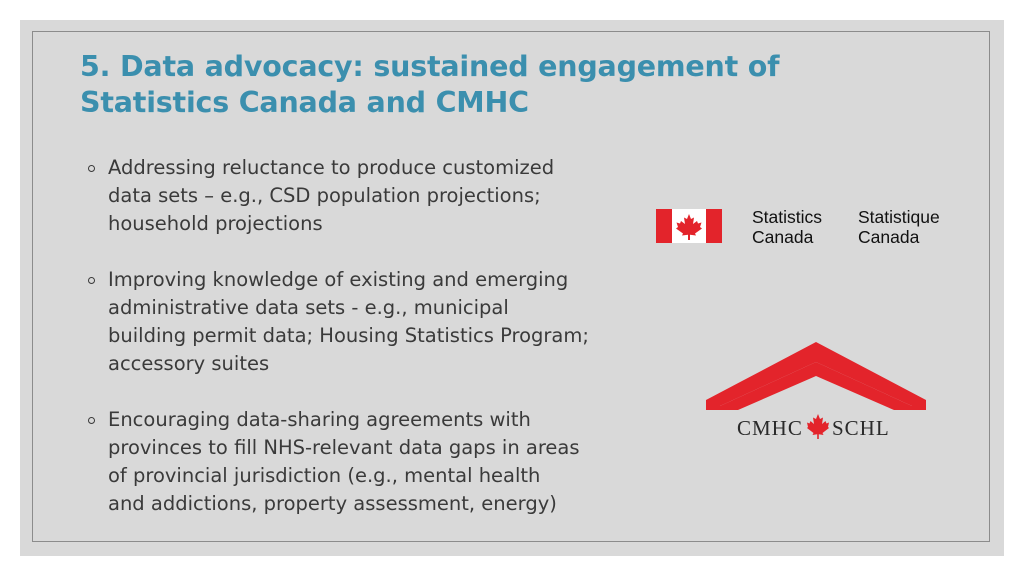 This screenshot has width=1024, height=576. What do you see at coordinates (818, 426) in the screenshot?
I see `maple-leaf-icon` at bounding box center [818, 426].